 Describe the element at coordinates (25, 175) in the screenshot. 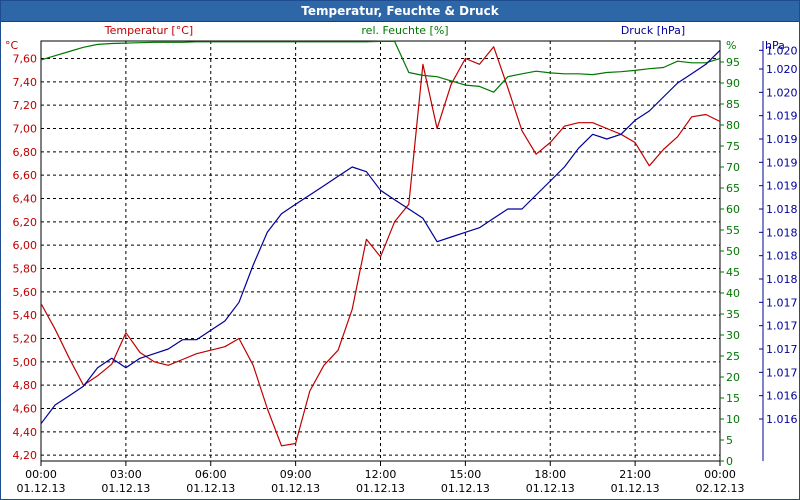

I see `temperature-tick-label: 6,60` at that location.